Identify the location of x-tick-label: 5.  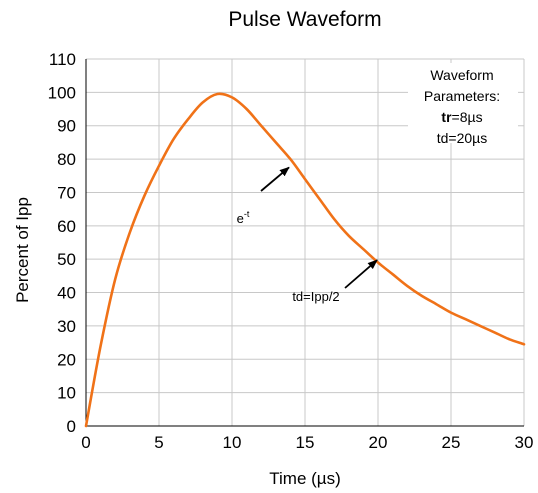
(158, 442).